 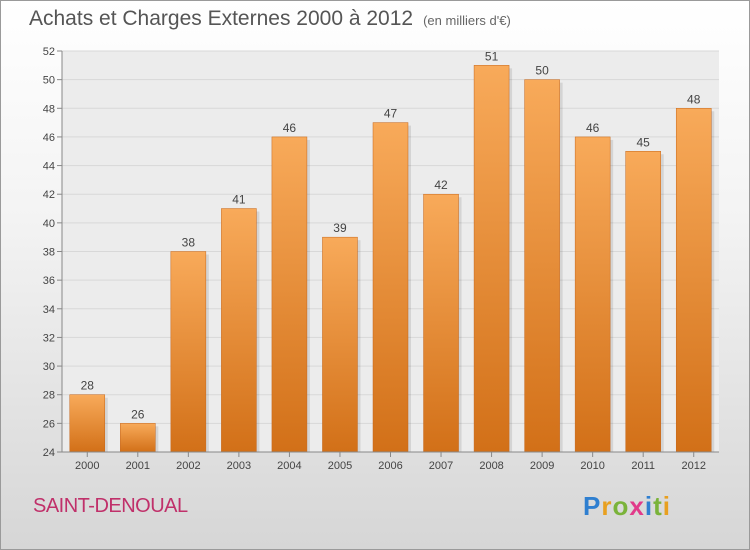 What do you see at coordinates (340, 228) in the screenshot?
I see `data-label: 39` at bounding box center [340, 228].